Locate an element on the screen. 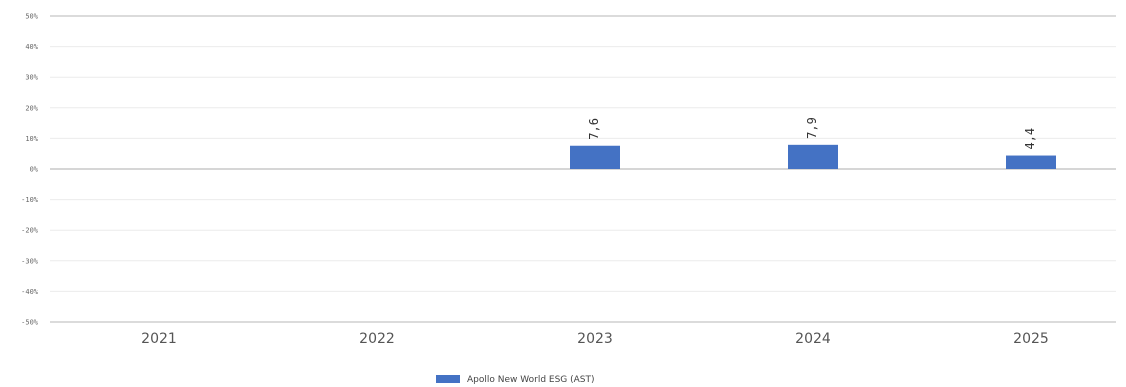 This screenshot has width=1126, height=387. data-label: 4,4 is located at coordinates (1030, 139).